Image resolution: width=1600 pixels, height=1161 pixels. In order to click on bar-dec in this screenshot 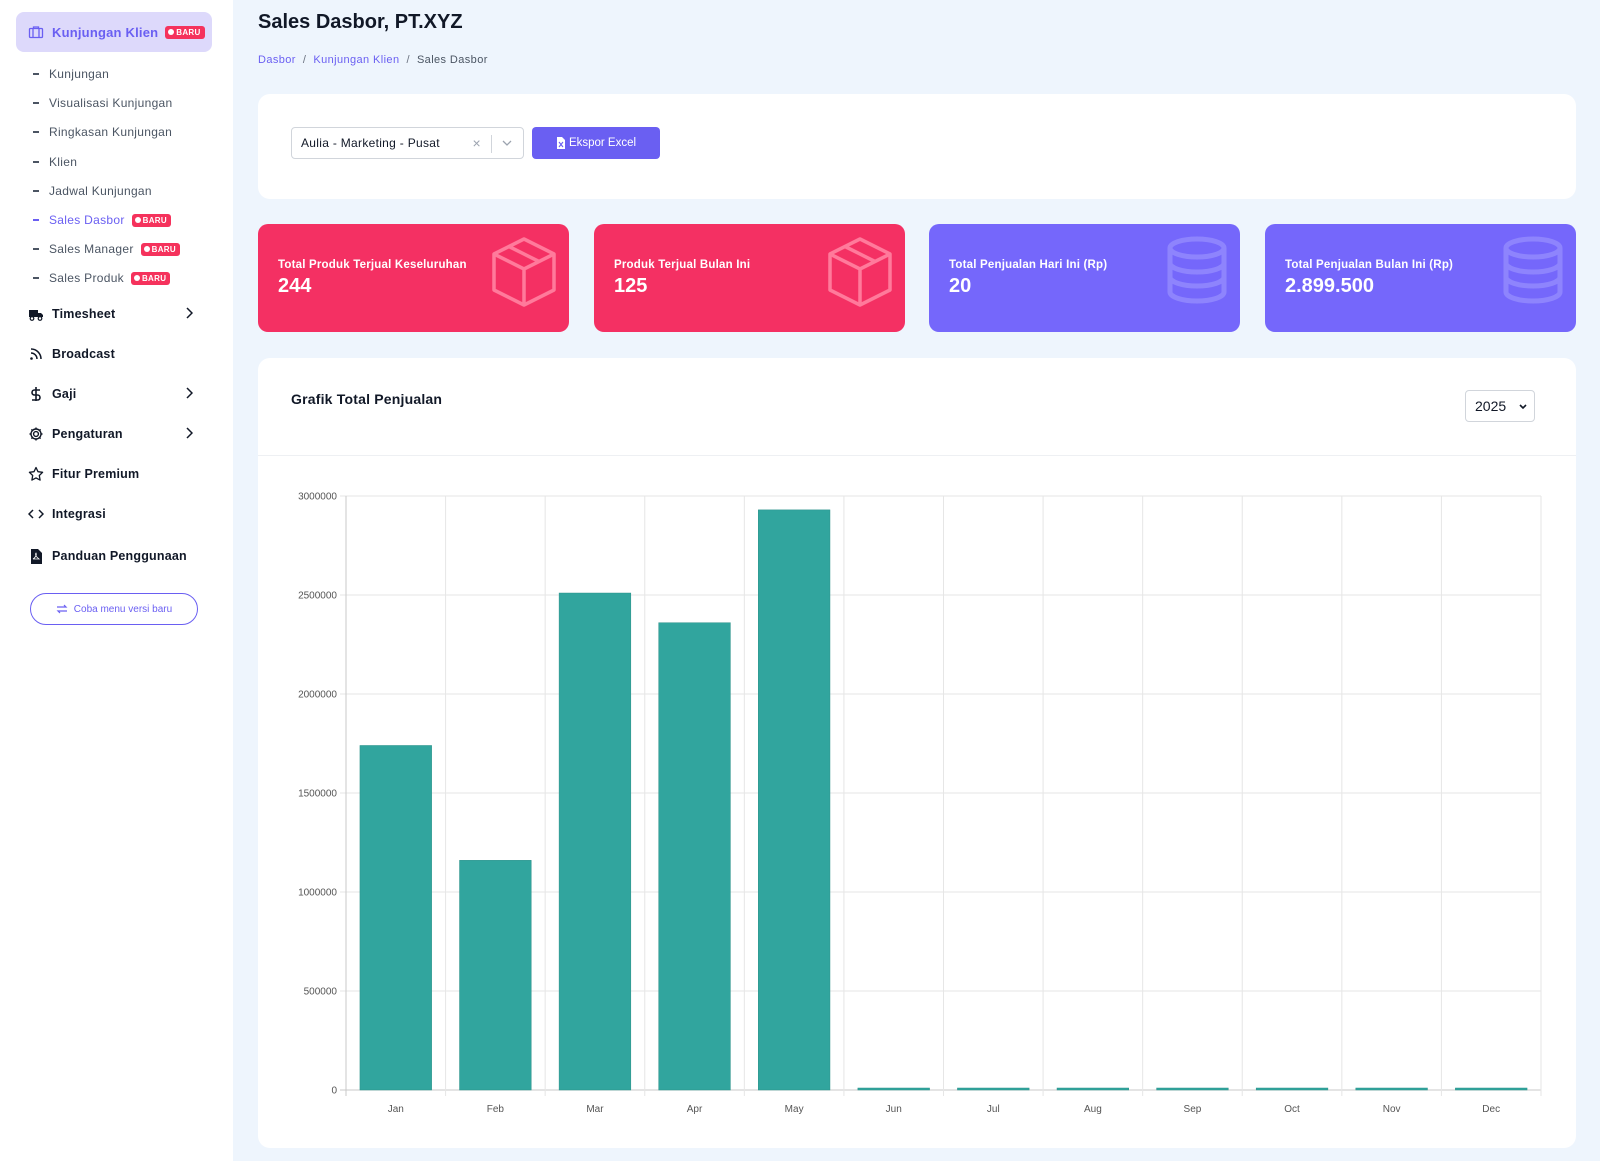, I will do `click(1491, 1089)`.